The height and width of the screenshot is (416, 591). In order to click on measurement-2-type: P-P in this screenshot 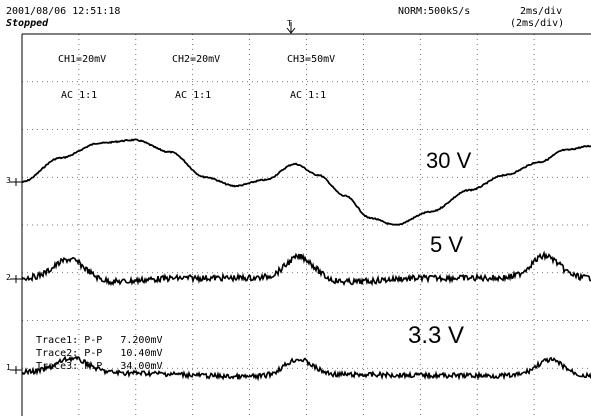, I will do `click(93, 353)`.